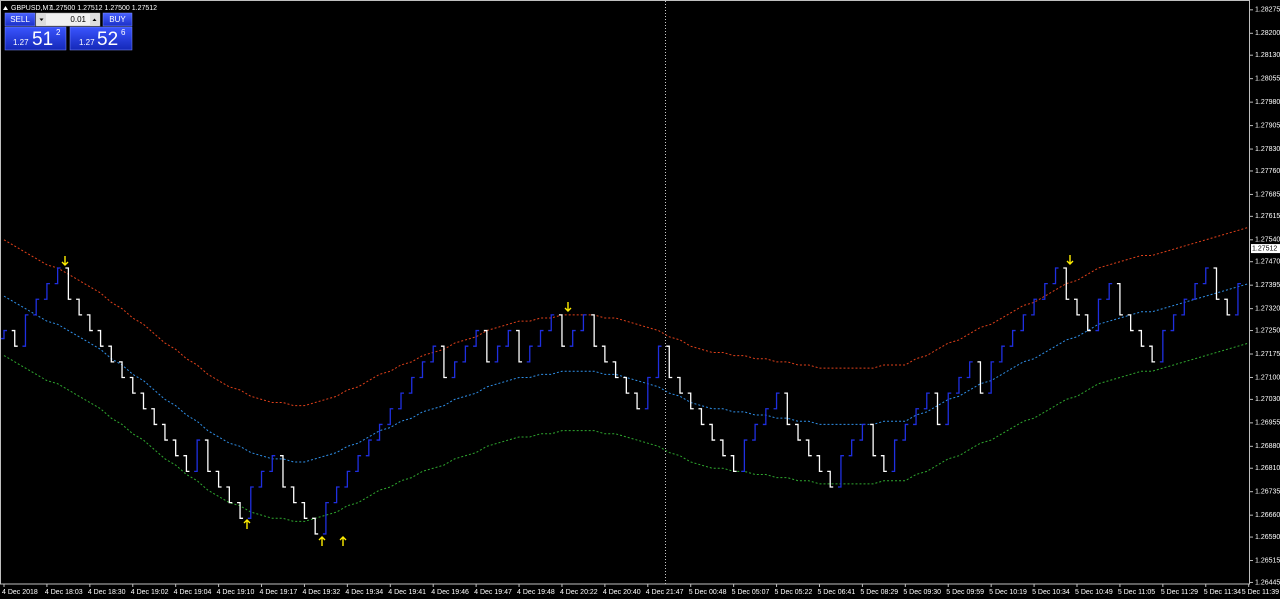  I want to click on bid-box, so click(35, 38).